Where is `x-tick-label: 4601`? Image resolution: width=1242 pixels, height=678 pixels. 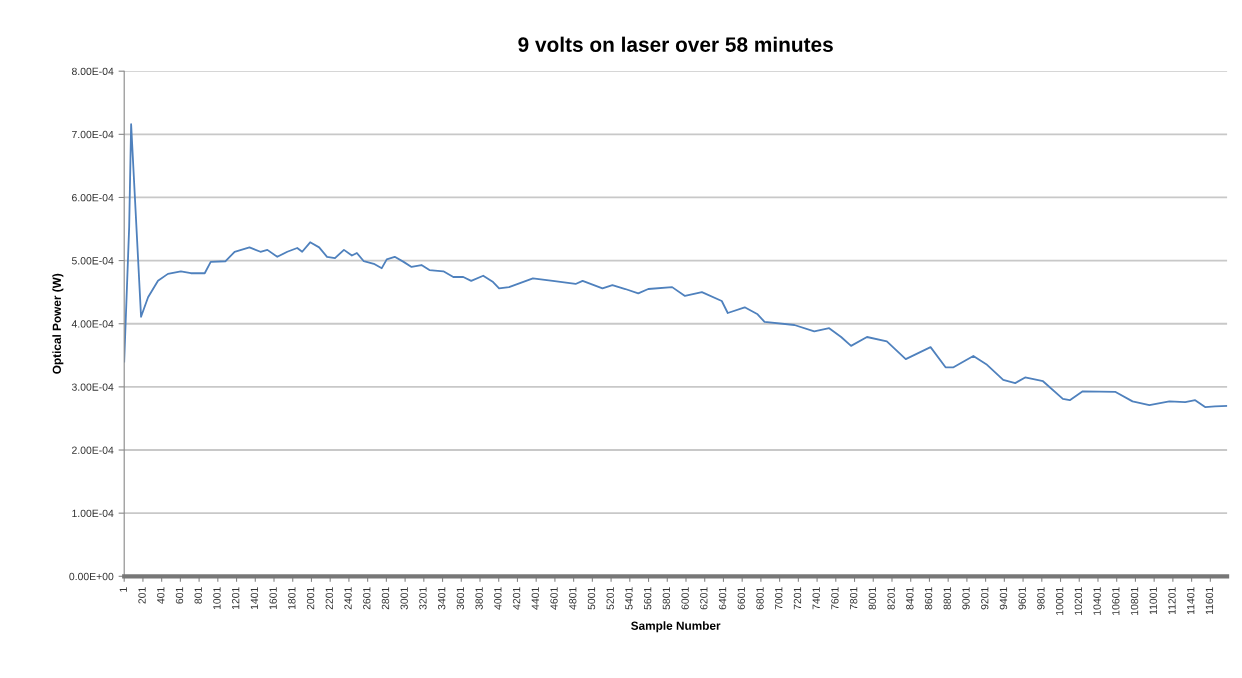 x-tick-label: 4601 is located at coordinates (554, 598).